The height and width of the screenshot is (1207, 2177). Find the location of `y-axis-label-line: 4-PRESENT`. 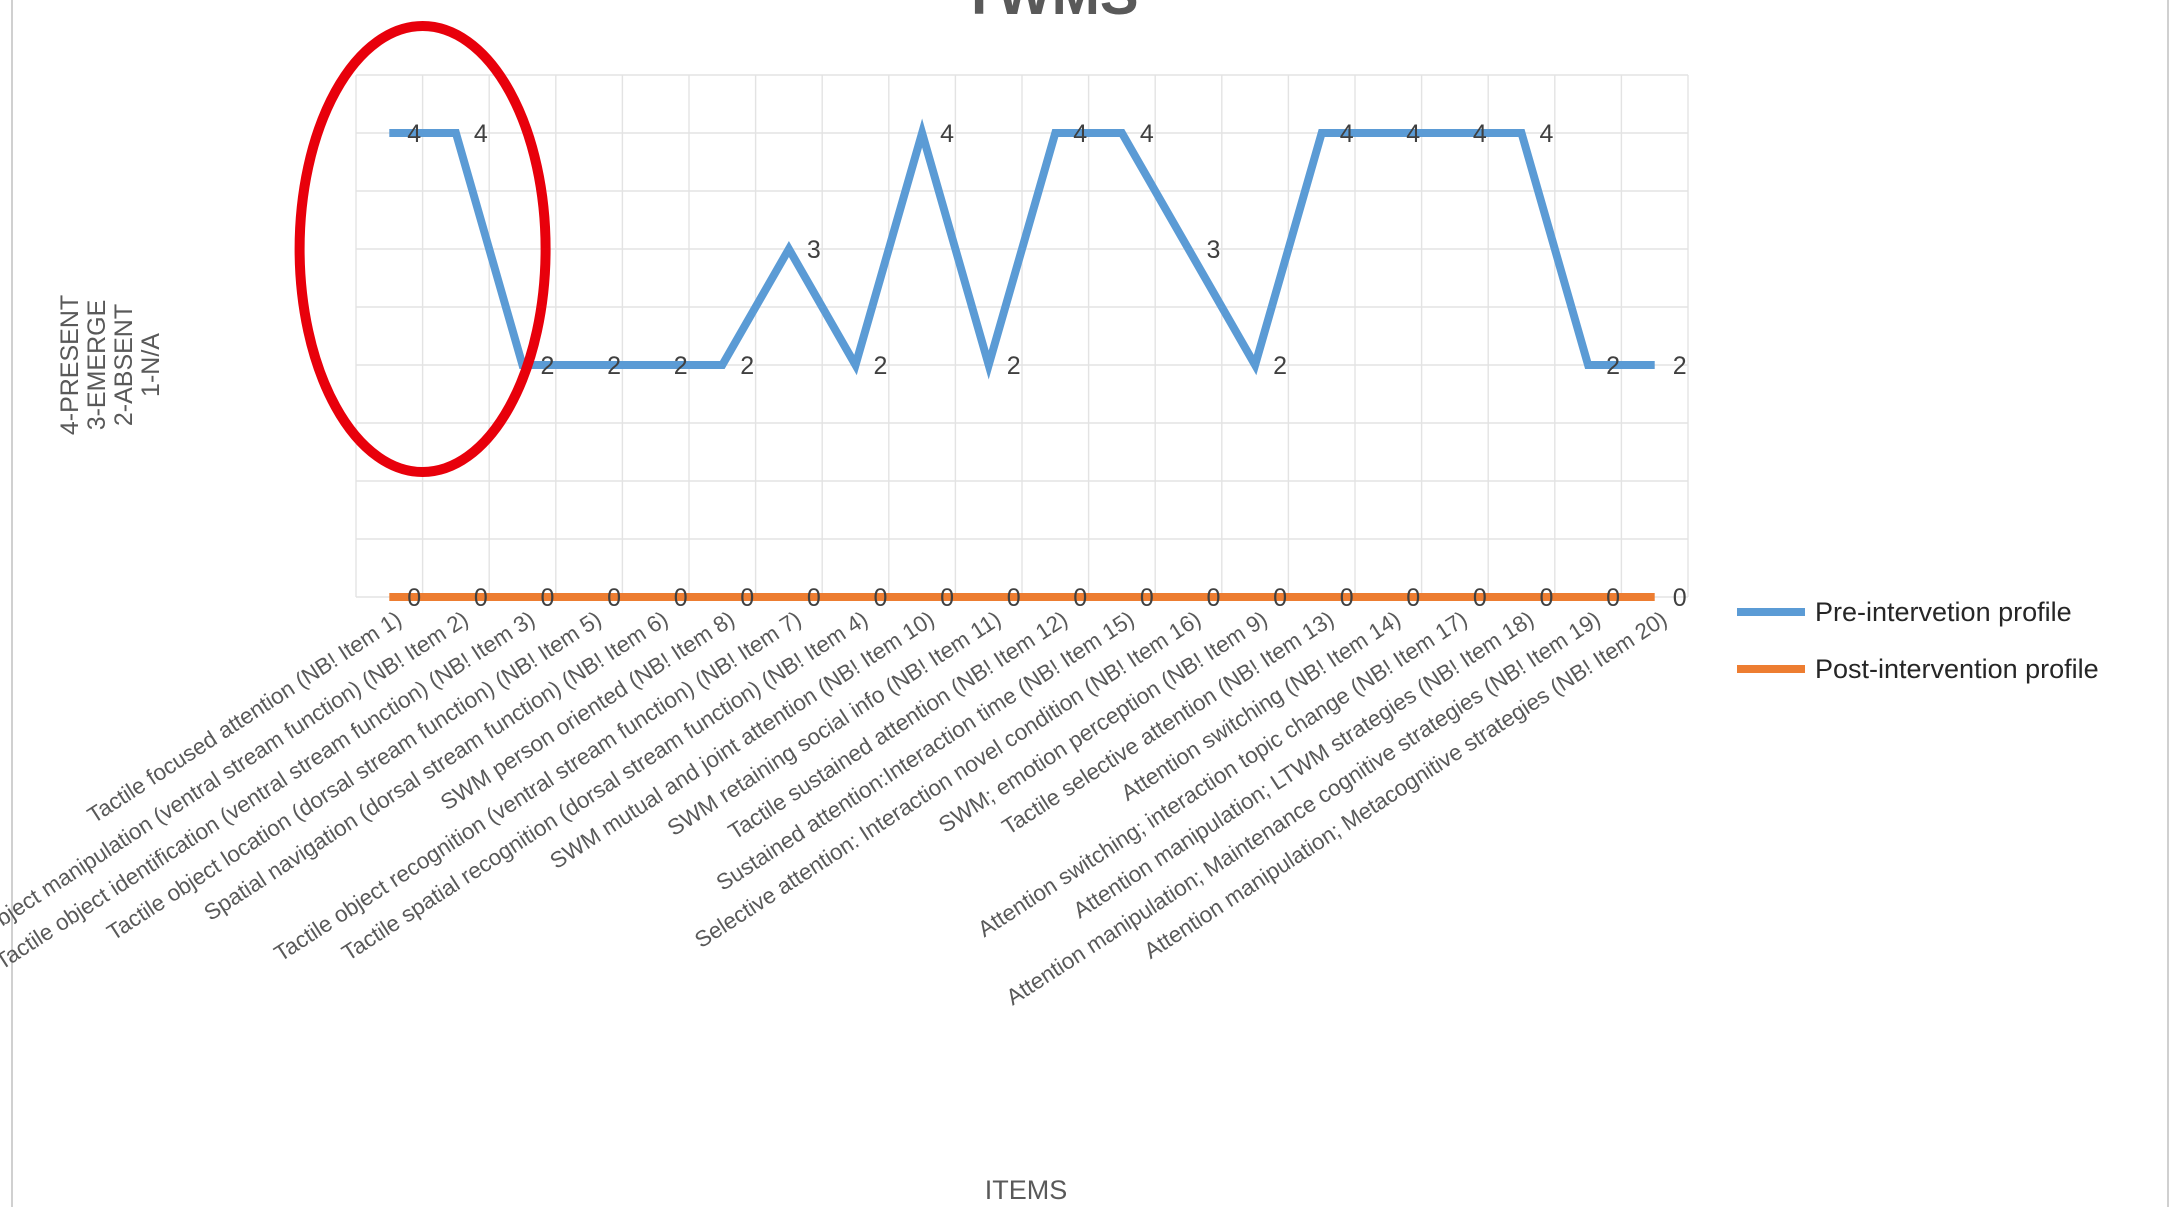

y-axis-label-line: 4-PRESENT is located at coordinates (70, 365).